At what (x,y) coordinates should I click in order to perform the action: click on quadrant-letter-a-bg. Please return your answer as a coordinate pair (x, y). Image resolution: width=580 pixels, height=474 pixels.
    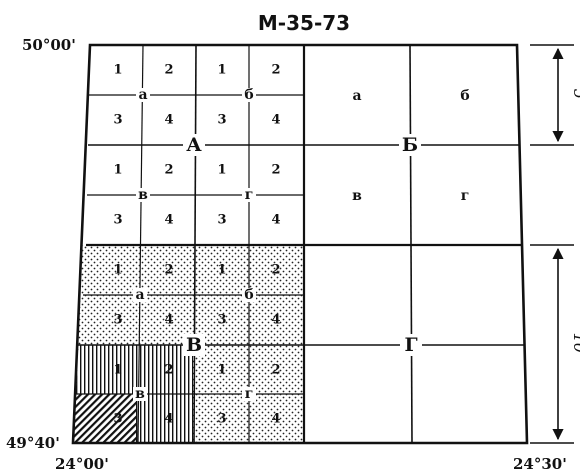
    Looking at the image, I should click on (194, 145).